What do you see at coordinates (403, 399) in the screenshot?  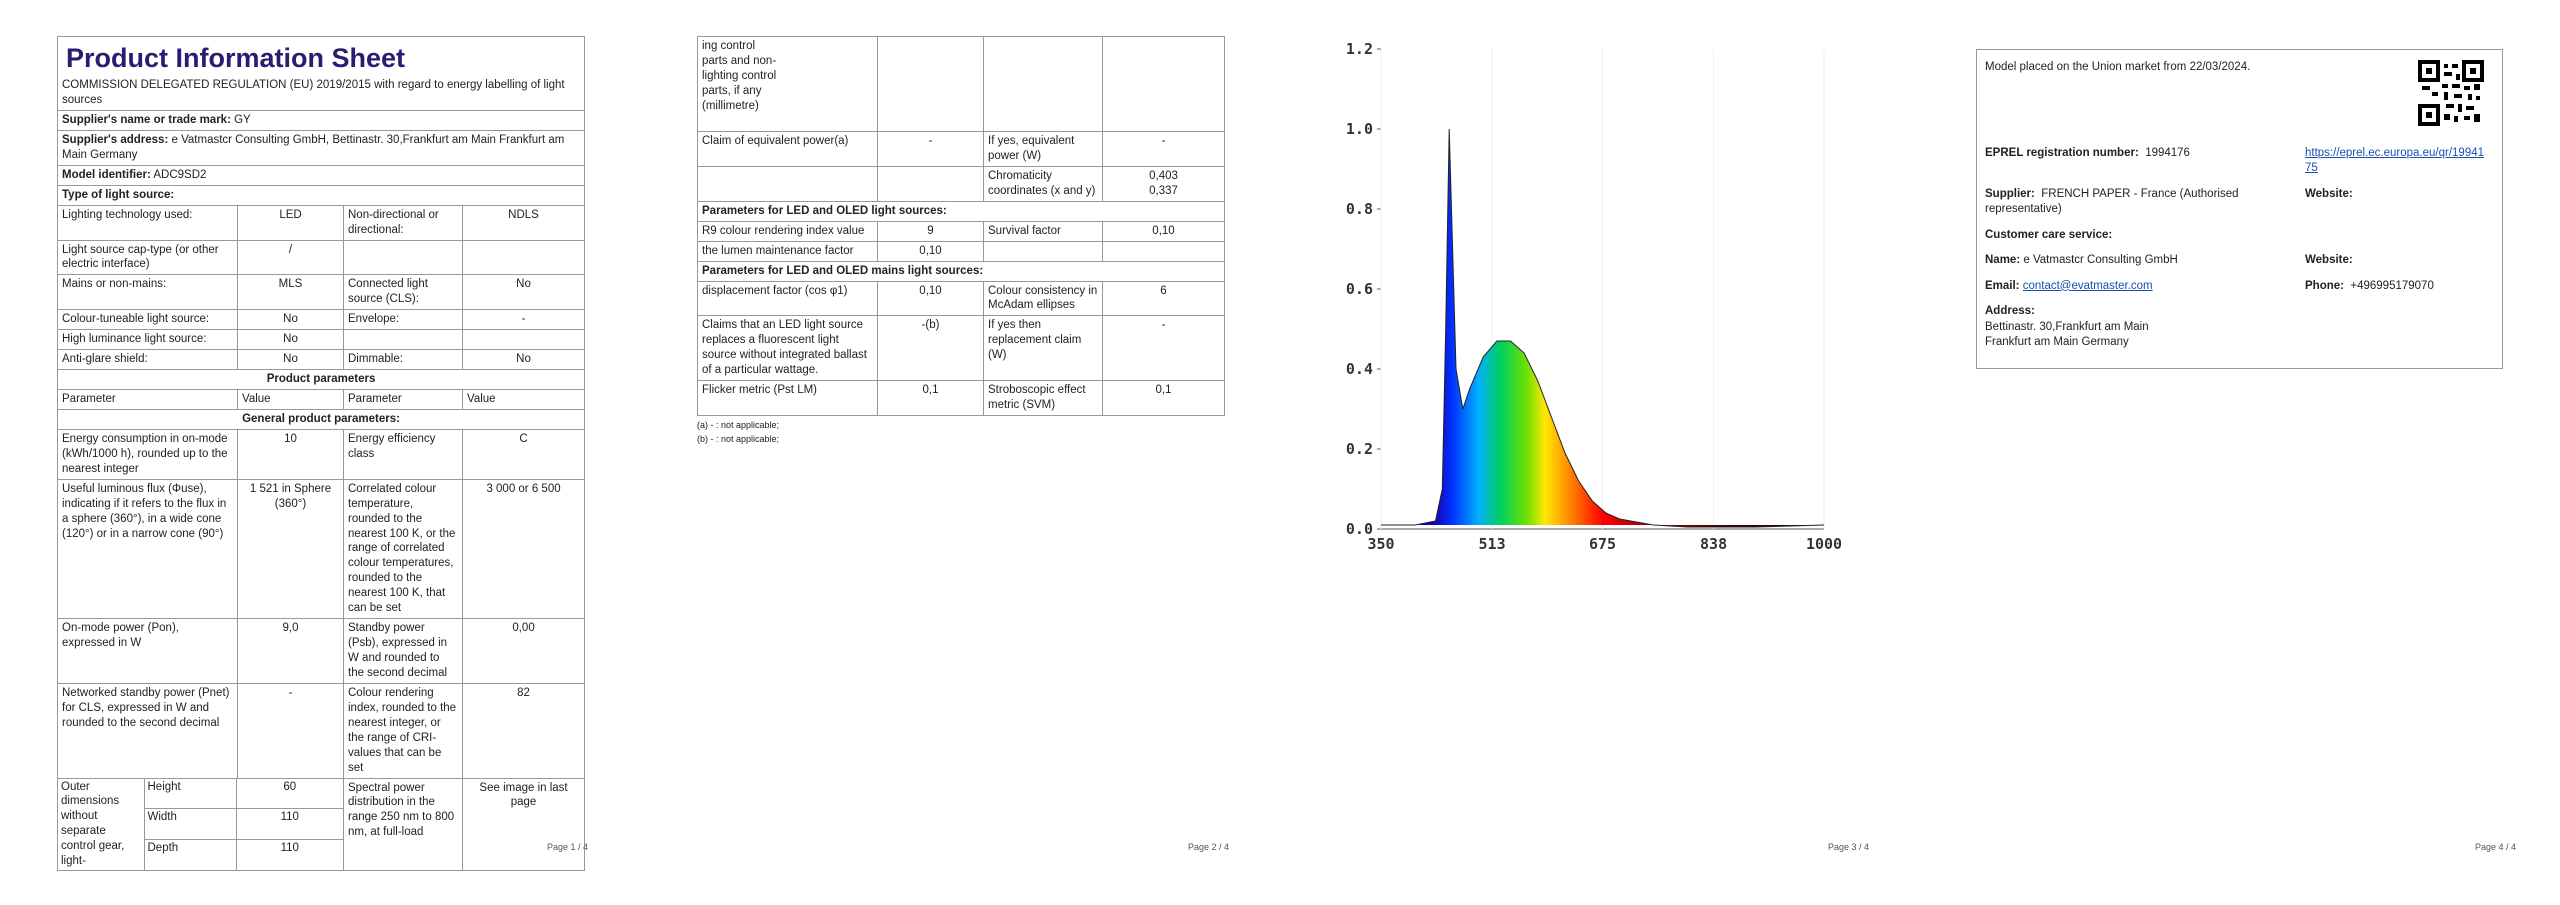 I see `cell: Parameter` at bounding box center [403, 399].